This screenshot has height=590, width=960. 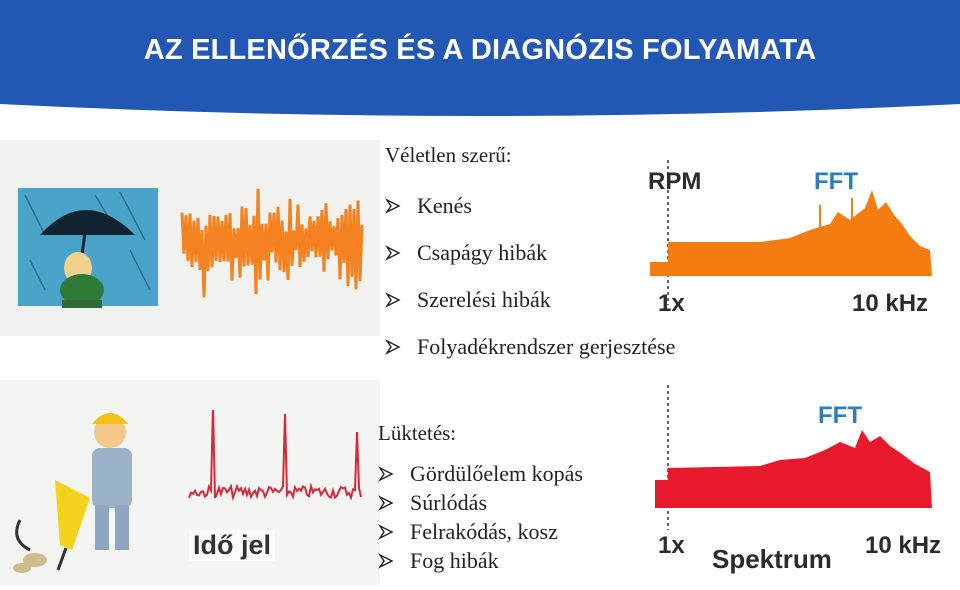 What do you see at coordinates (480, 50) in the screenshot?
I see `slide-title: AZ ELLENŐRZÉS ÉS A DIAGNÓZIS FOLYAMATA` at bounding box center [480, 50].